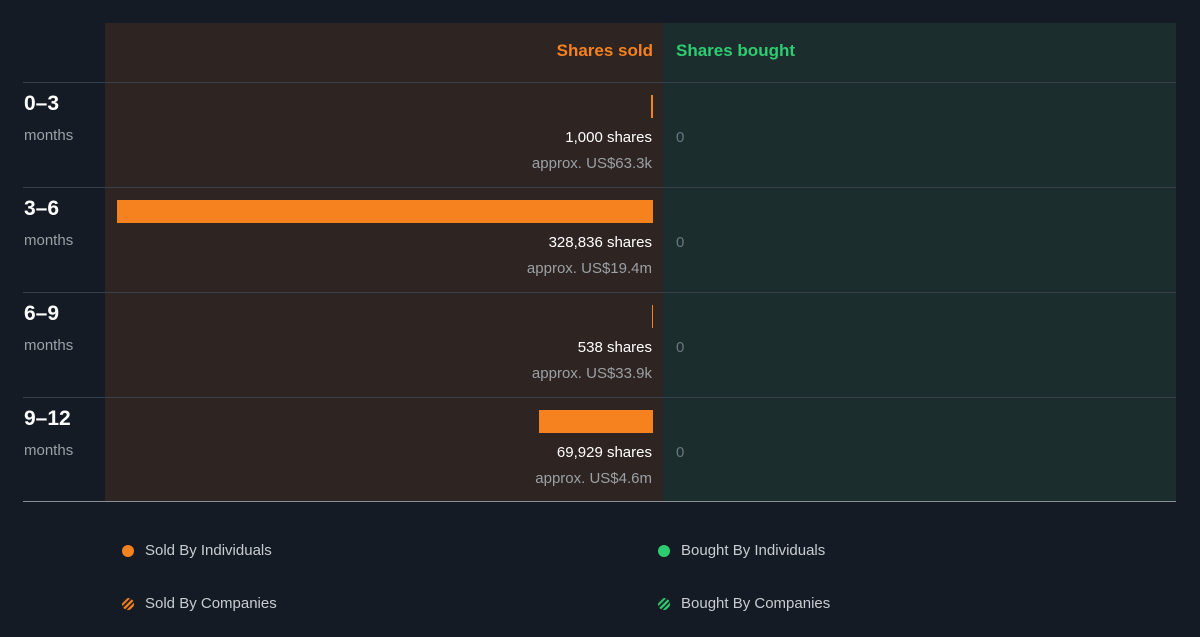 This screenshot has width=1200, height=637. I want to click on period-label: 3–6, so click(42, 208).